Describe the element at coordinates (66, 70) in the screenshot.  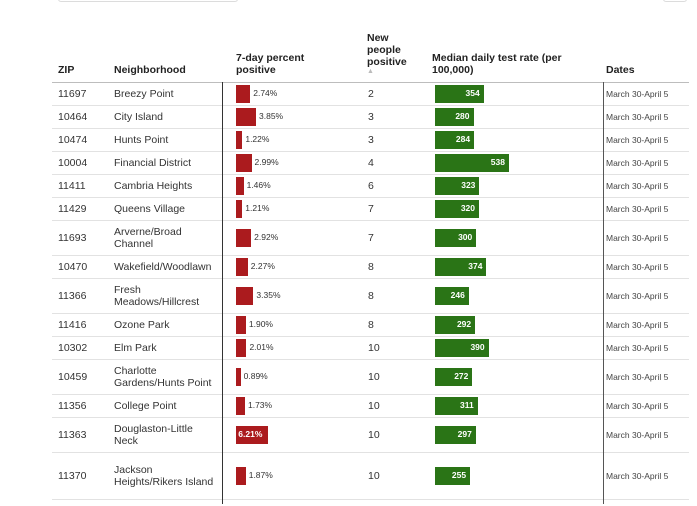
I see `header-zip: ZIP` at that location.